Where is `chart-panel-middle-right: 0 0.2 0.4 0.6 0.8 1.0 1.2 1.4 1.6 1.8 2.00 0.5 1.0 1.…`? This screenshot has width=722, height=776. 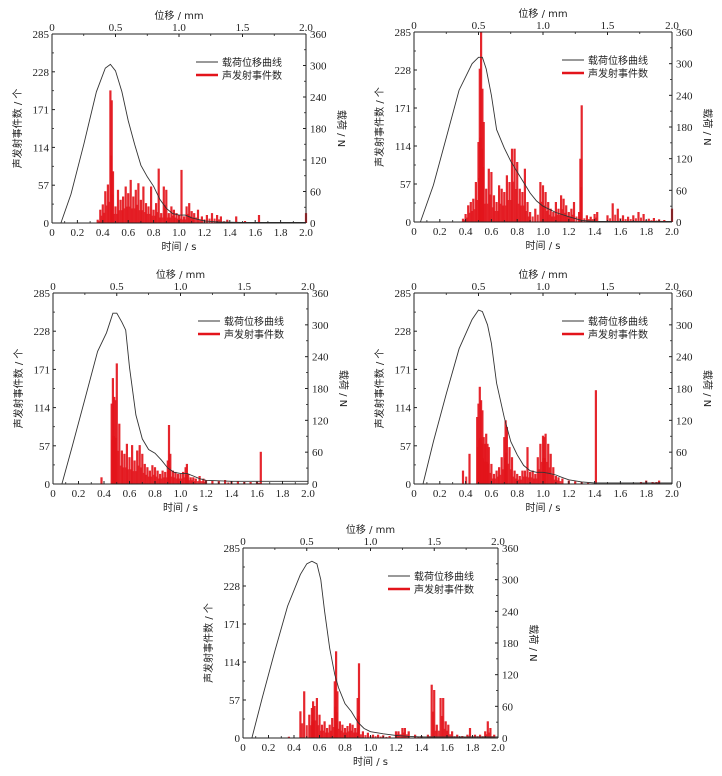 chart-panel-middle-right: 0 0.2 0.4 0.6 0.8 1.0 1.2 1.4 1.6 1.8 2.00 0.5 1.0 1.… is located at coordinates (543, 391).